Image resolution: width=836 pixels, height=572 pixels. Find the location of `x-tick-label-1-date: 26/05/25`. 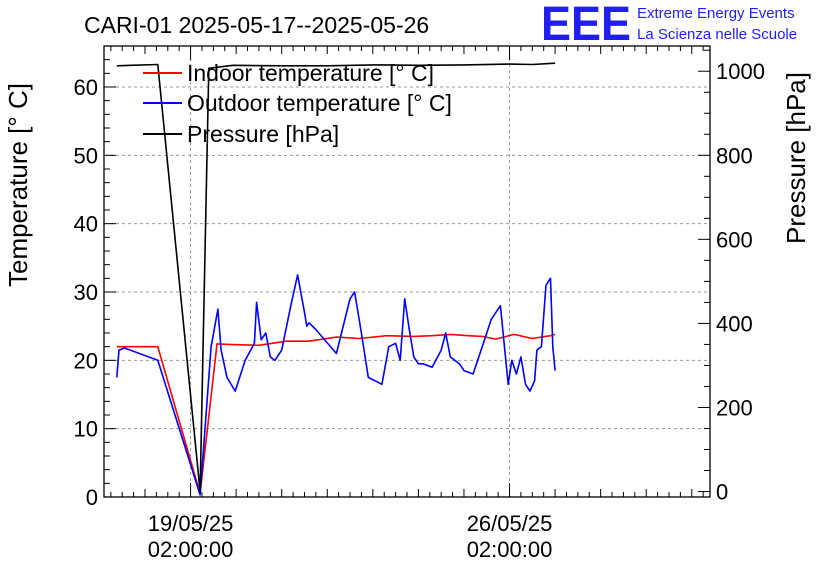

x-tick-label-1-date: 26/05/25 is located at coordinates (510, 523).